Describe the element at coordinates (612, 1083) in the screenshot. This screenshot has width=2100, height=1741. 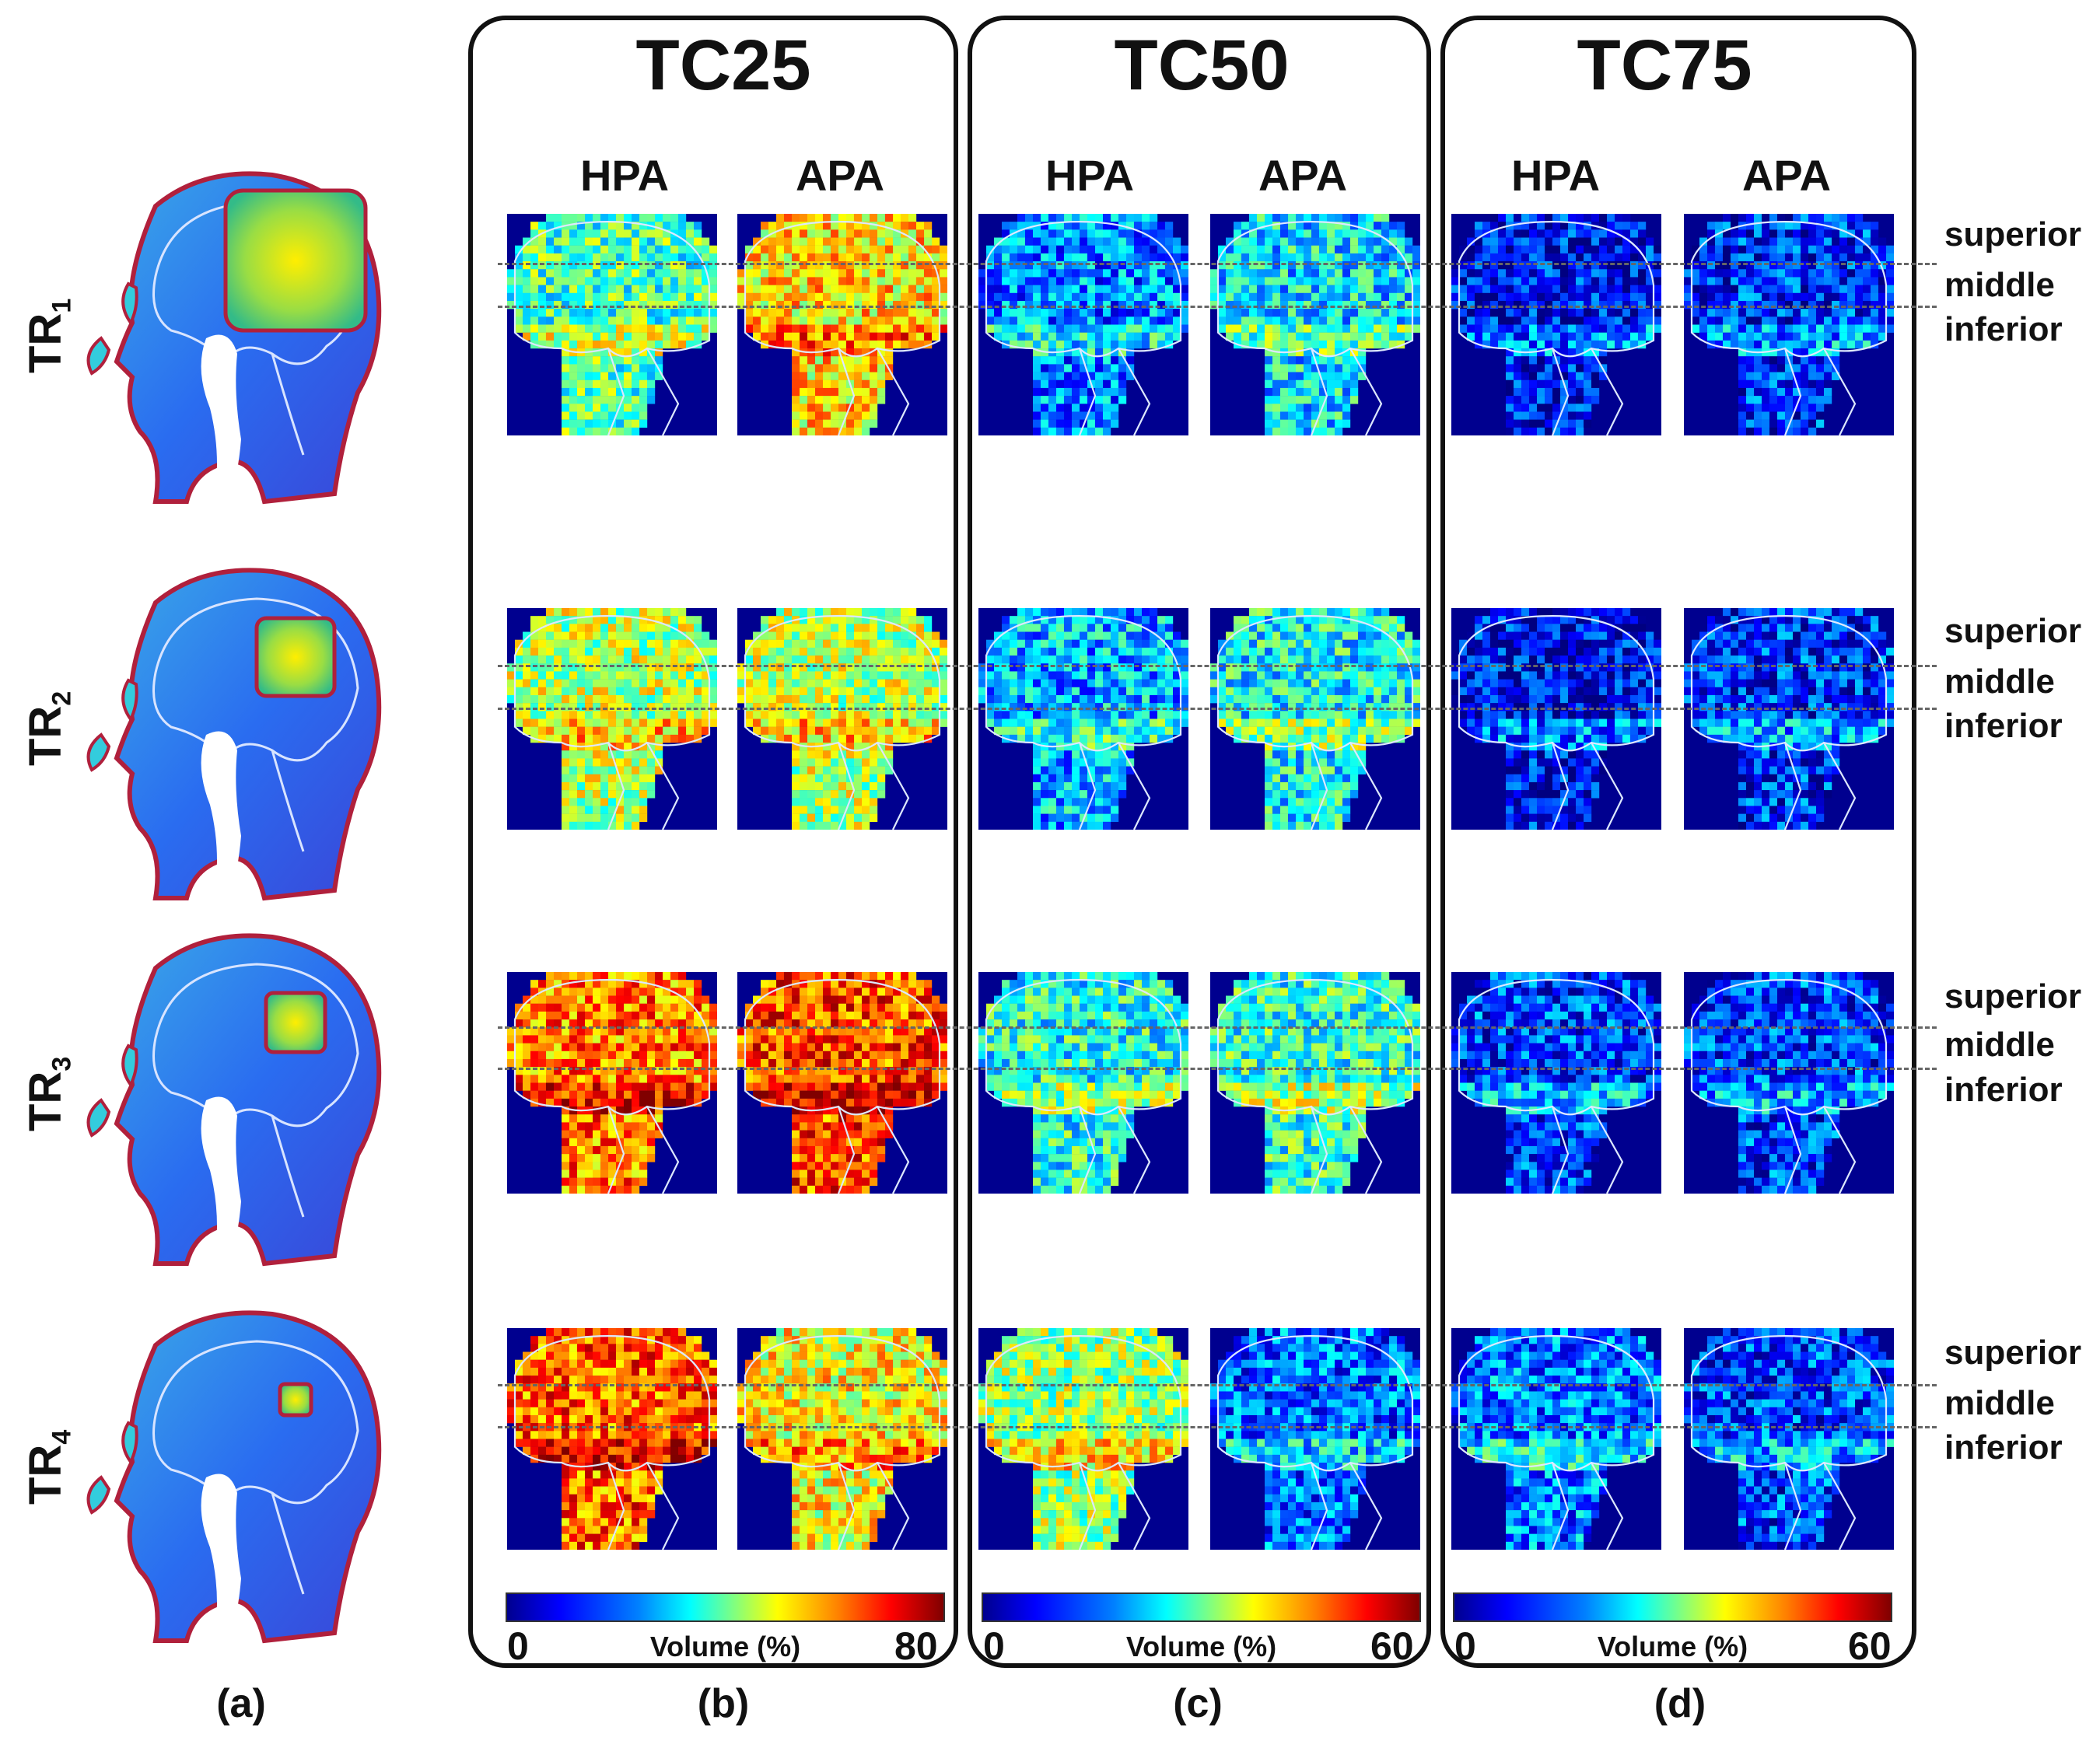
I see `heatmap-tc25-hpa-tr3` at that location.